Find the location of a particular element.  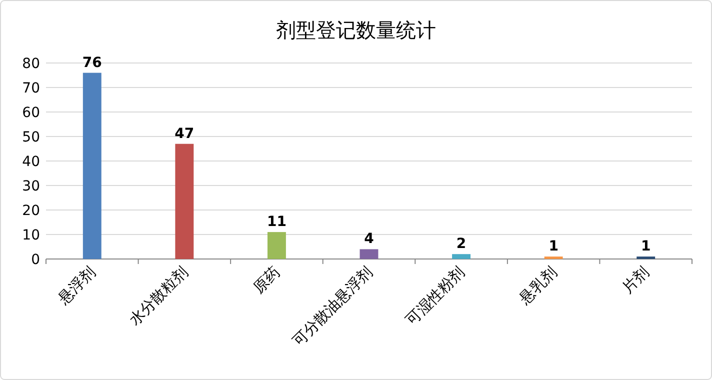

x-tick-label: 可分散油悬浮剂 is located at coordinates (332, 306).